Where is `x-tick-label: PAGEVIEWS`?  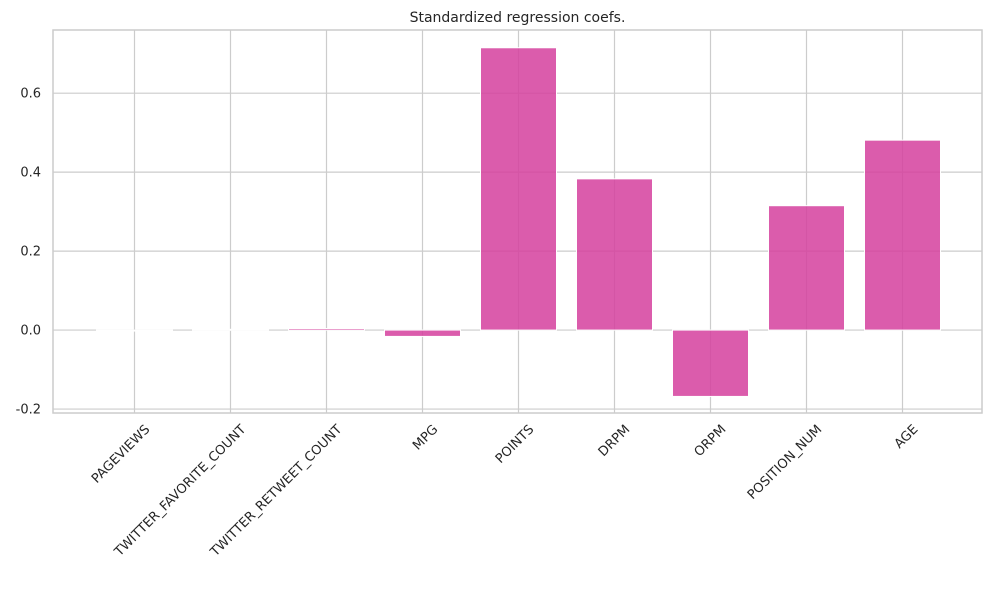
x-tick-label: PAGEVIEWS is located at coordinates (121, 454).